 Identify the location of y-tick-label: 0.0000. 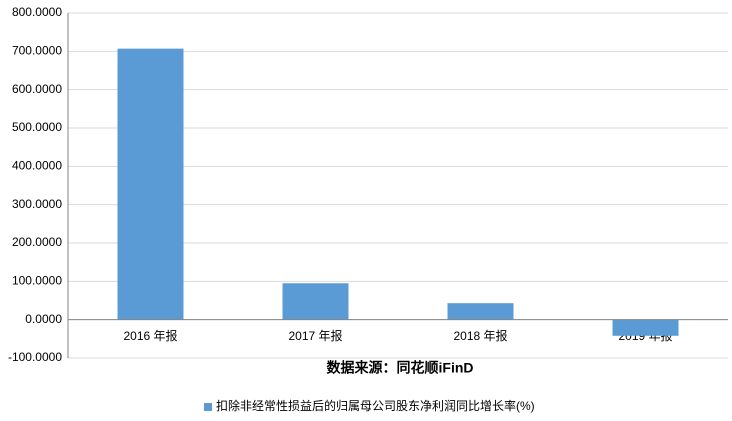
(43, 319).